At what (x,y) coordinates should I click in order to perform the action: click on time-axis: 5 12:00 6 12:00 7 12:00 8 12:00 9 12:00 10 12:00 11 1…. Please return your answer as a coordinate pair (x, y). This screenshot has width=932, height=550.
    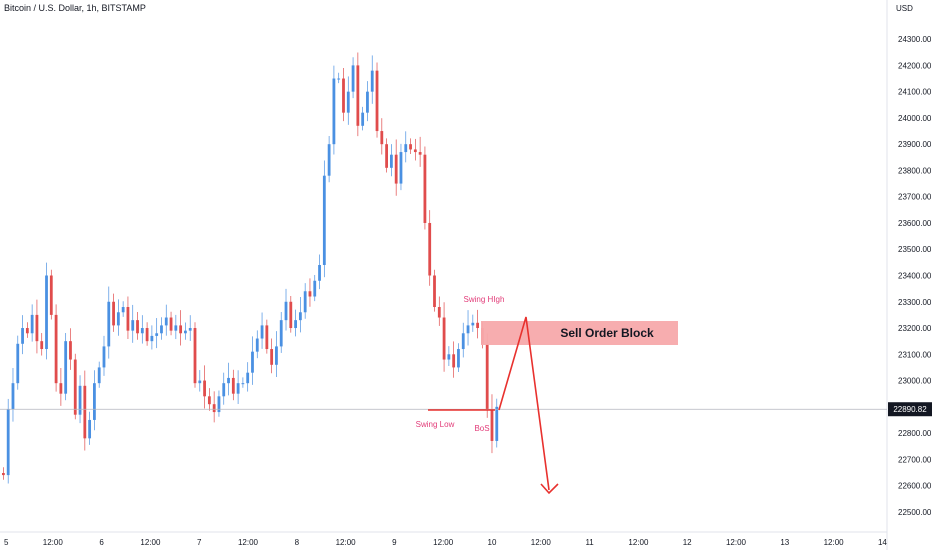
    Looking at the image, I should click on (445, 542).